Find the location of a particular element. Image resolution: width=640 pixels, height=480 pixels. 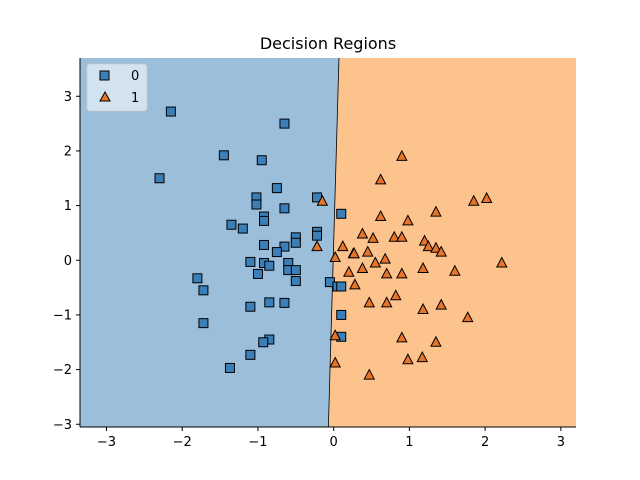

y-tick-label: 0 is located at coordinates (68, 261).